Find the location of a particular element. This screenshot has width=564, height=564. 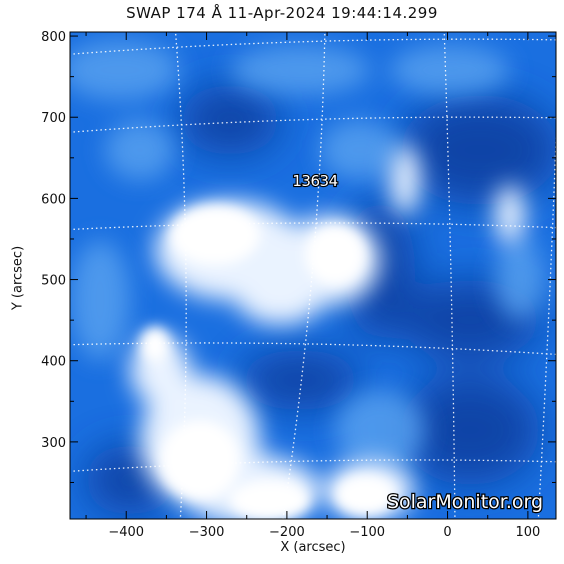

y-tick-label: 300 is located at coordinates (53, 443).